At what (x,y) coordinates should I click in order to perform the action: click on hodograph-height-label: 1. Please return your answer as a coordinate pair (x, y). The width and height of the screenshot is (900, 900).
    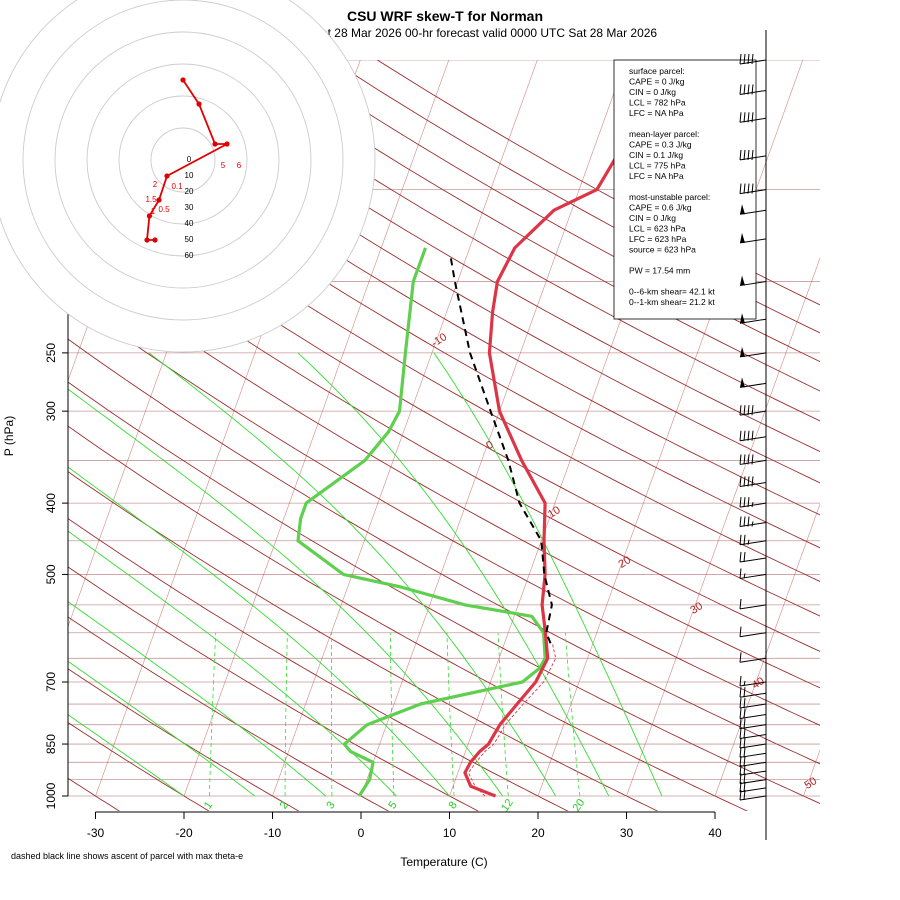
    Looking at the image, I should click on (153, 211).